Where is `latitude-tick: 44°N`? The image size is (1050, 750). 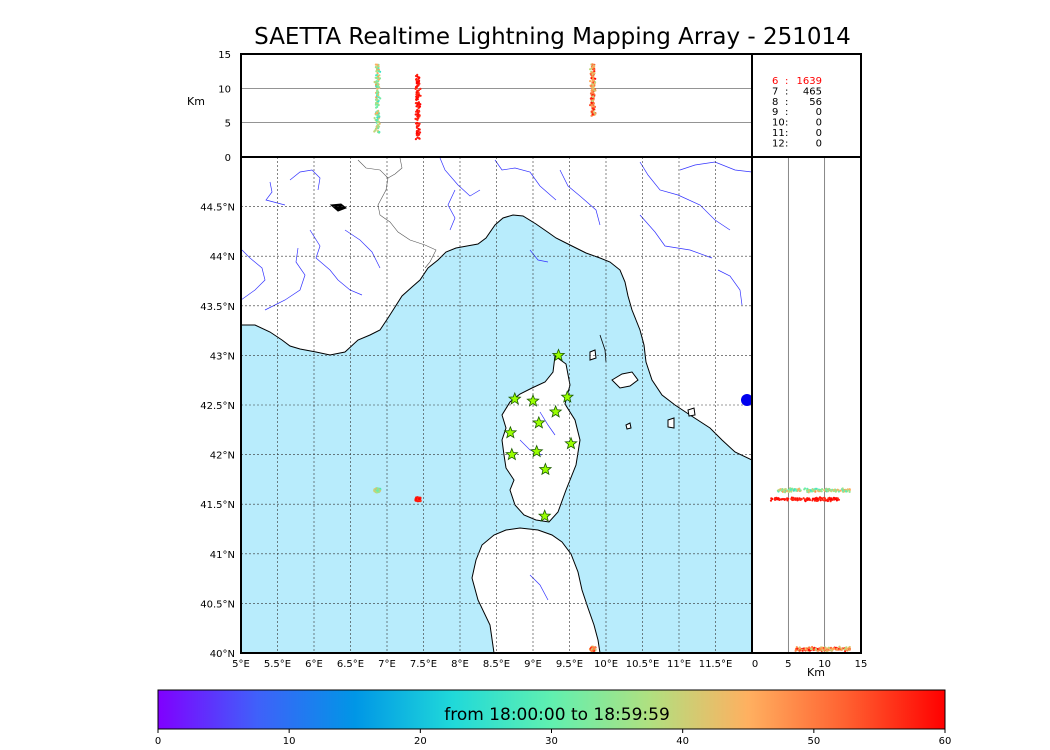 latitude-tick: 44°N is located at coordinates (222, 257).